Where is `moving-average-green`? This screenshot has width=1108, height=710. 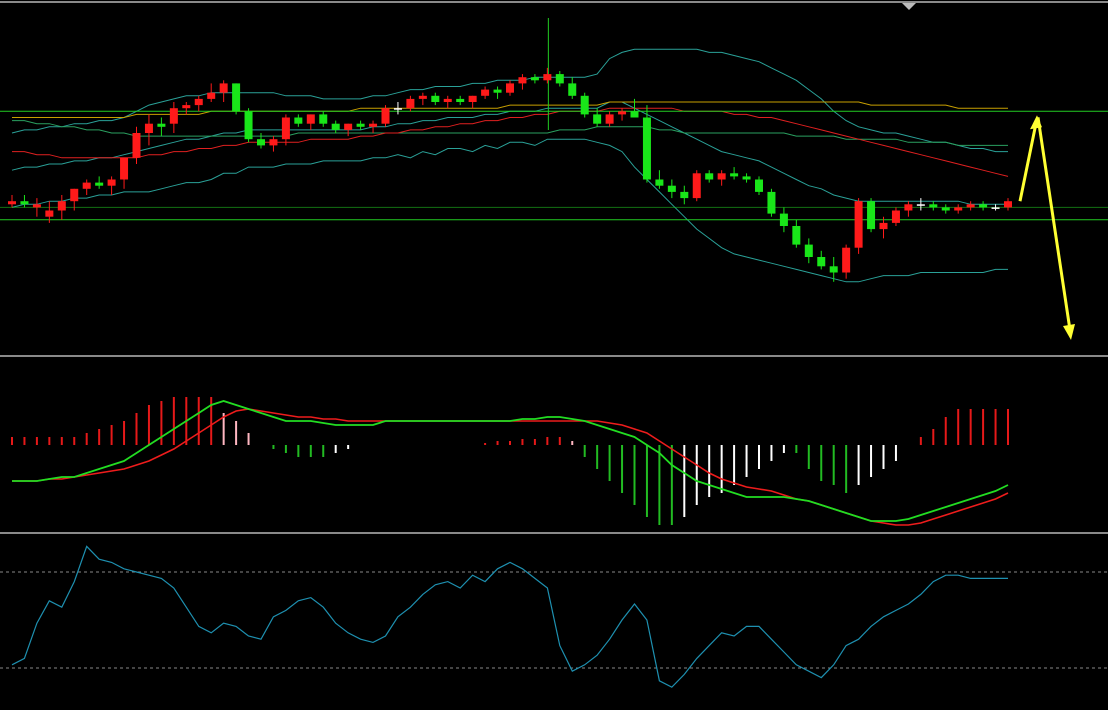 moving-average-green is located at coordinates (510, 133).